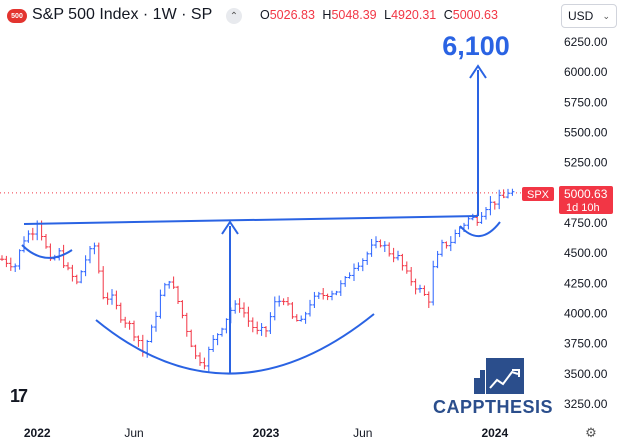 This screenshot has width=621, height=445. What do you see at coordinates (47, 251) in the screenshot?
I see `left-shoulder-curve` at bounding box center [47, 251].